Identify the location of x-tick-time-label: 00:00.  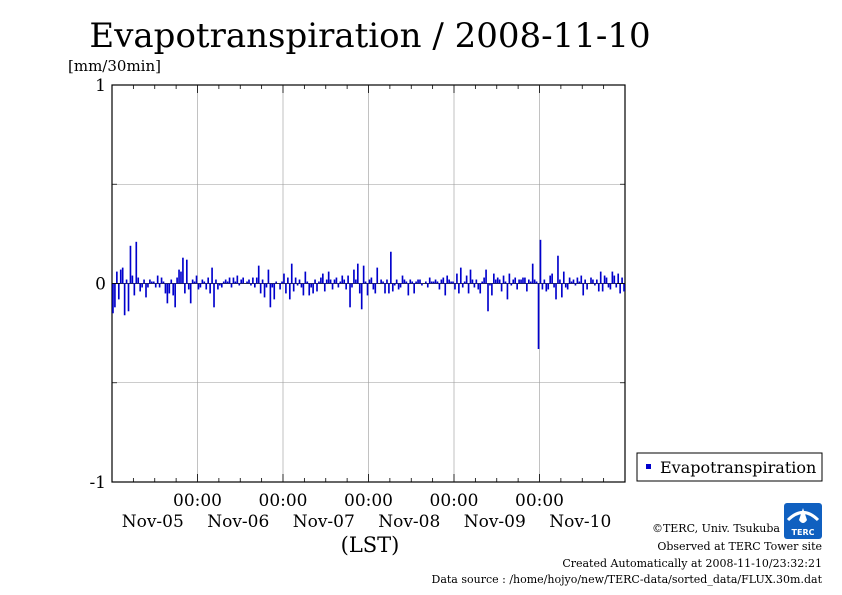
(197, 501).